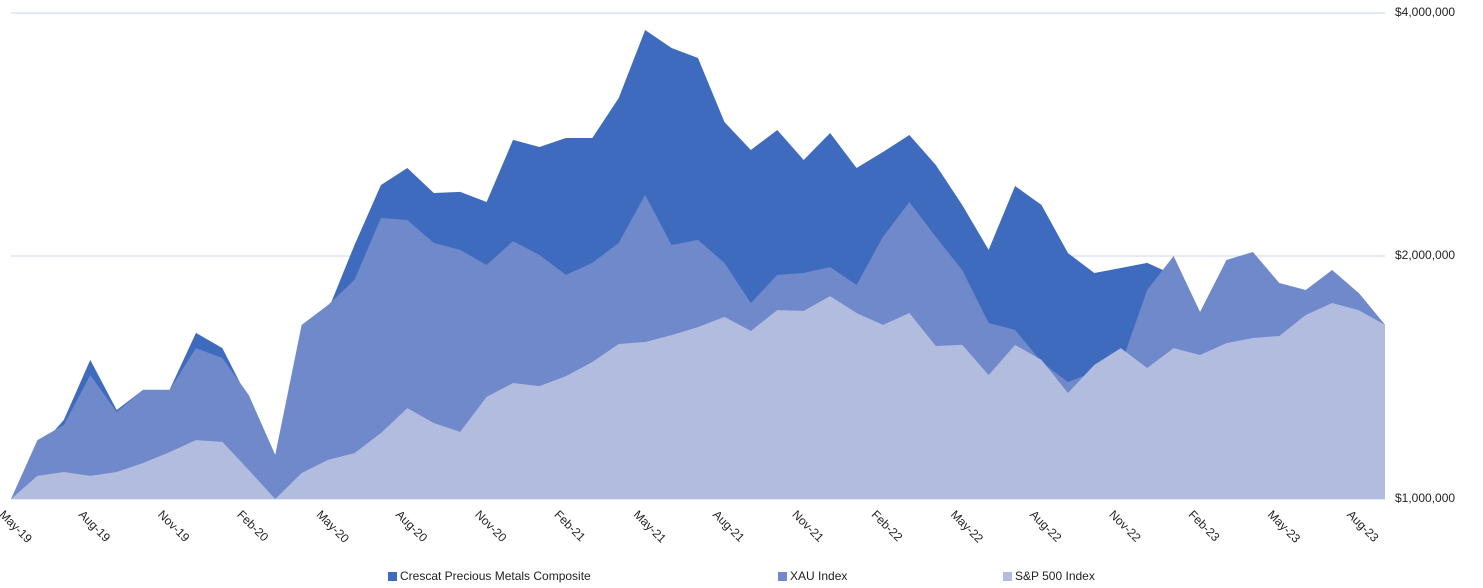 This screenshot has height=588, width=1483. What do you see at coordinates (495, 576) in the screenshot?
I see `legend-label: Crescat Precious Metals Composite` at bounding box center [495, 576].